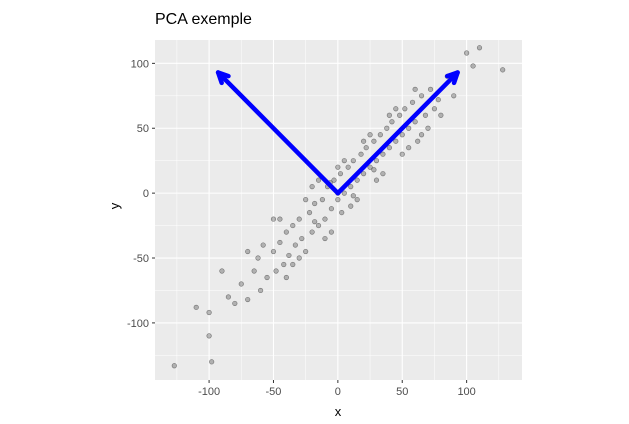 The height and width of the screenshot is (424, 629). I want to click on x-tick-label: -100, so click(209, 392).